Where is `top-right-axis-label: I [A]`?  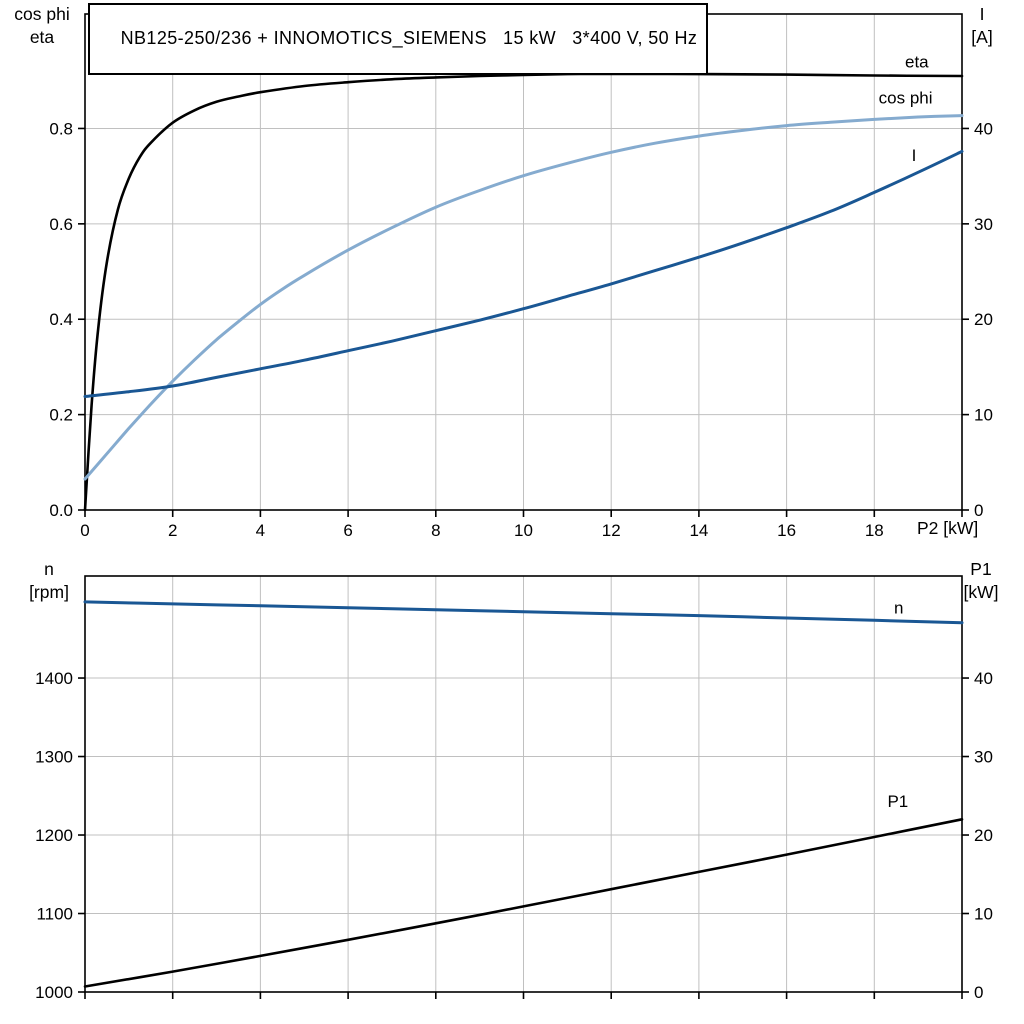
top-right-axis-label: I [A] is located at coordinates (982, 26).